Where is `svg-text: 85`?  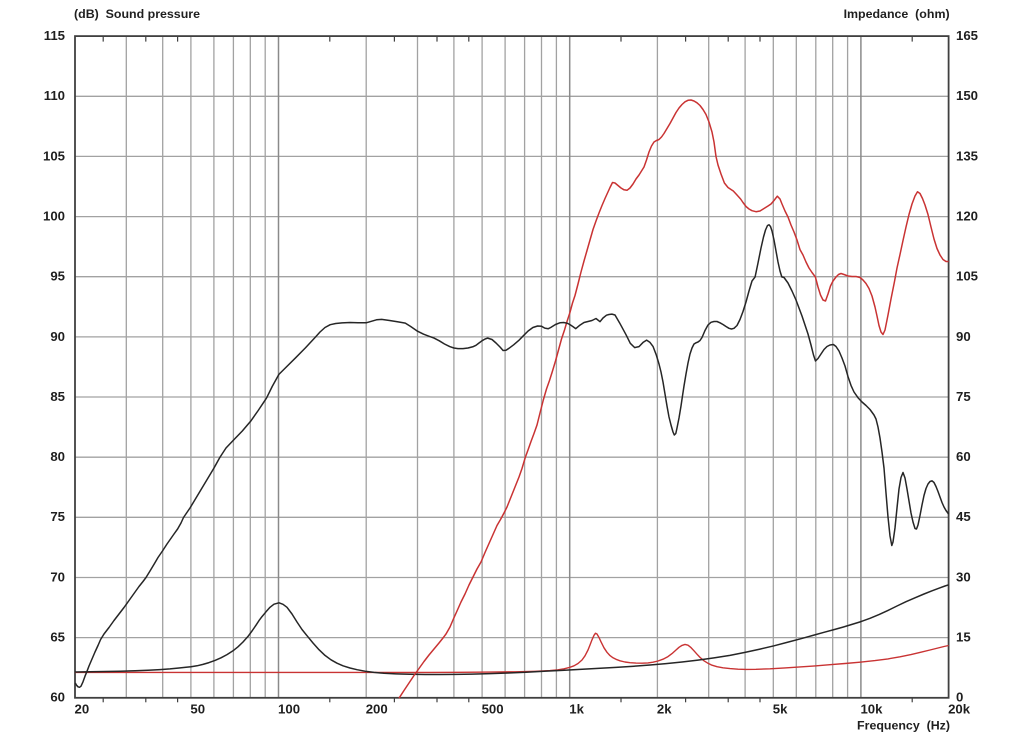 svg-text: 85 is located at coordinates (57, 396).